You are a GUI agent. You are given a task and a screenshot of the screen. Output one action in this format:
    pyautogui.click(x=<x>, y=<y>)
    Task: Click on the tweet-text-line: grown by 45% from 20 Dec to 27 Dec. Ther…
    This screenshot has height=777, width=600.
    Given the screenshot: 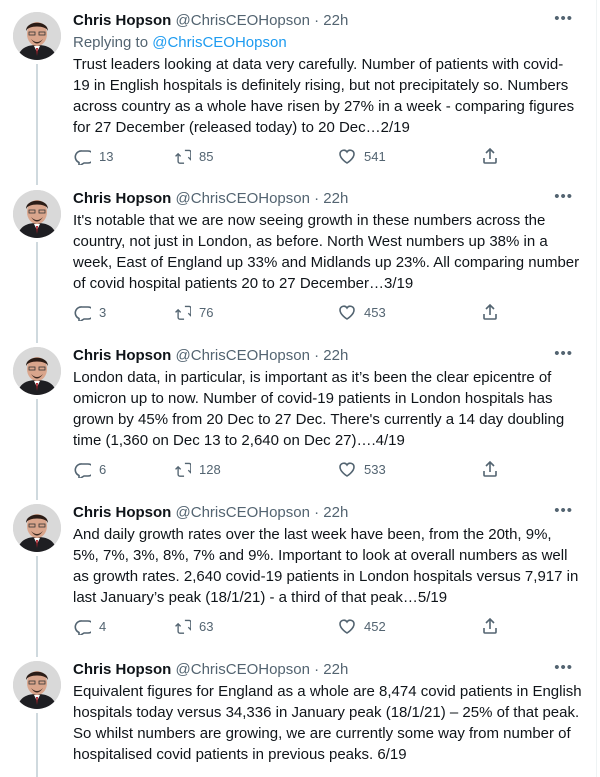 What is the action you would take?
    pyautogui.click(x=319, y=419)
    